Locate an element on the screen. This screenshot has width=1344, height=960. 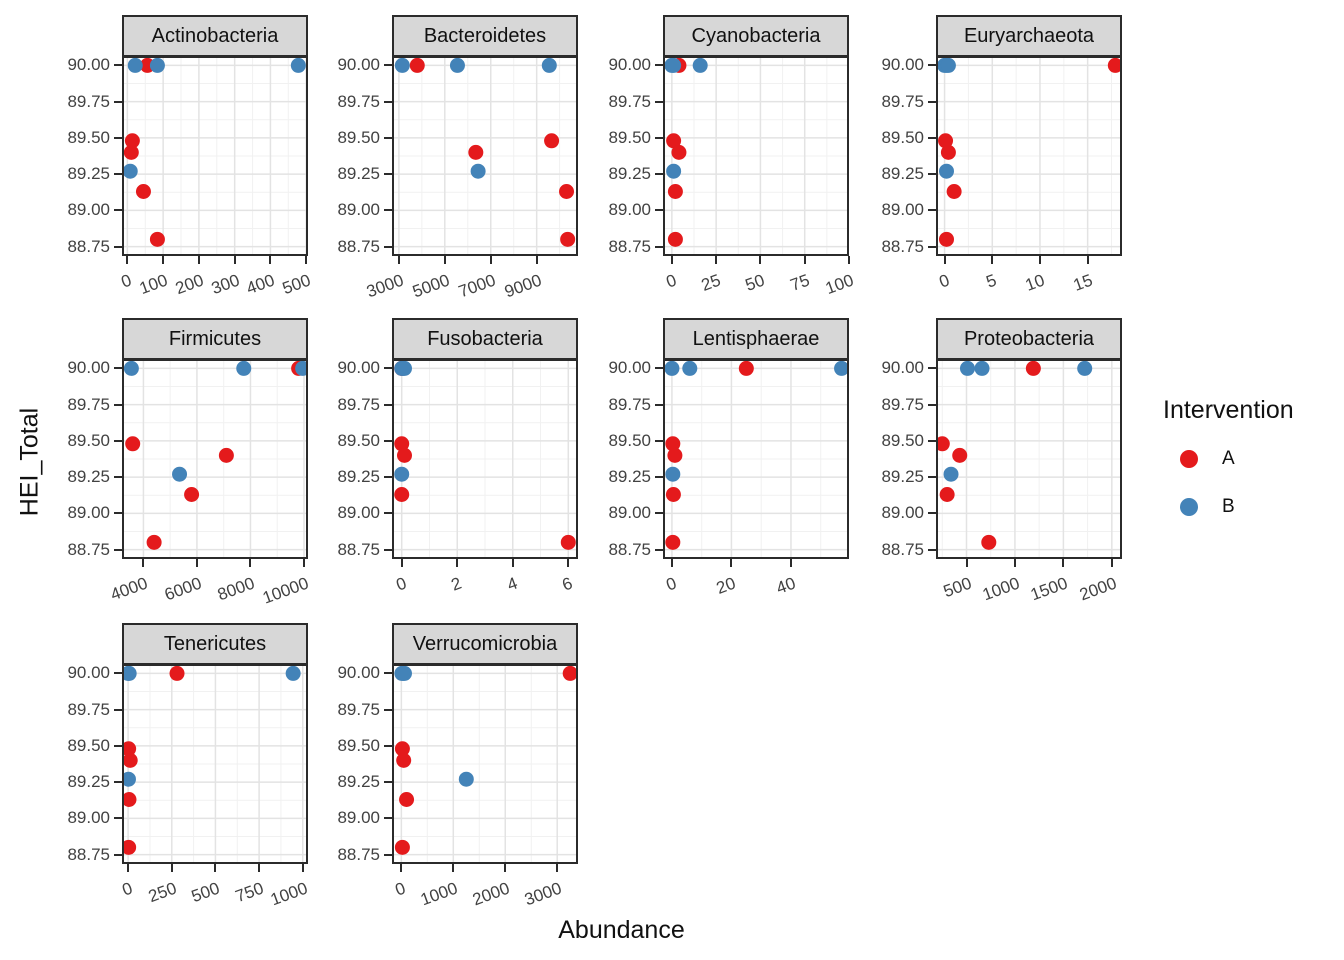
facet-strip: Bacteroidetes is located at coordinates (485, 36).